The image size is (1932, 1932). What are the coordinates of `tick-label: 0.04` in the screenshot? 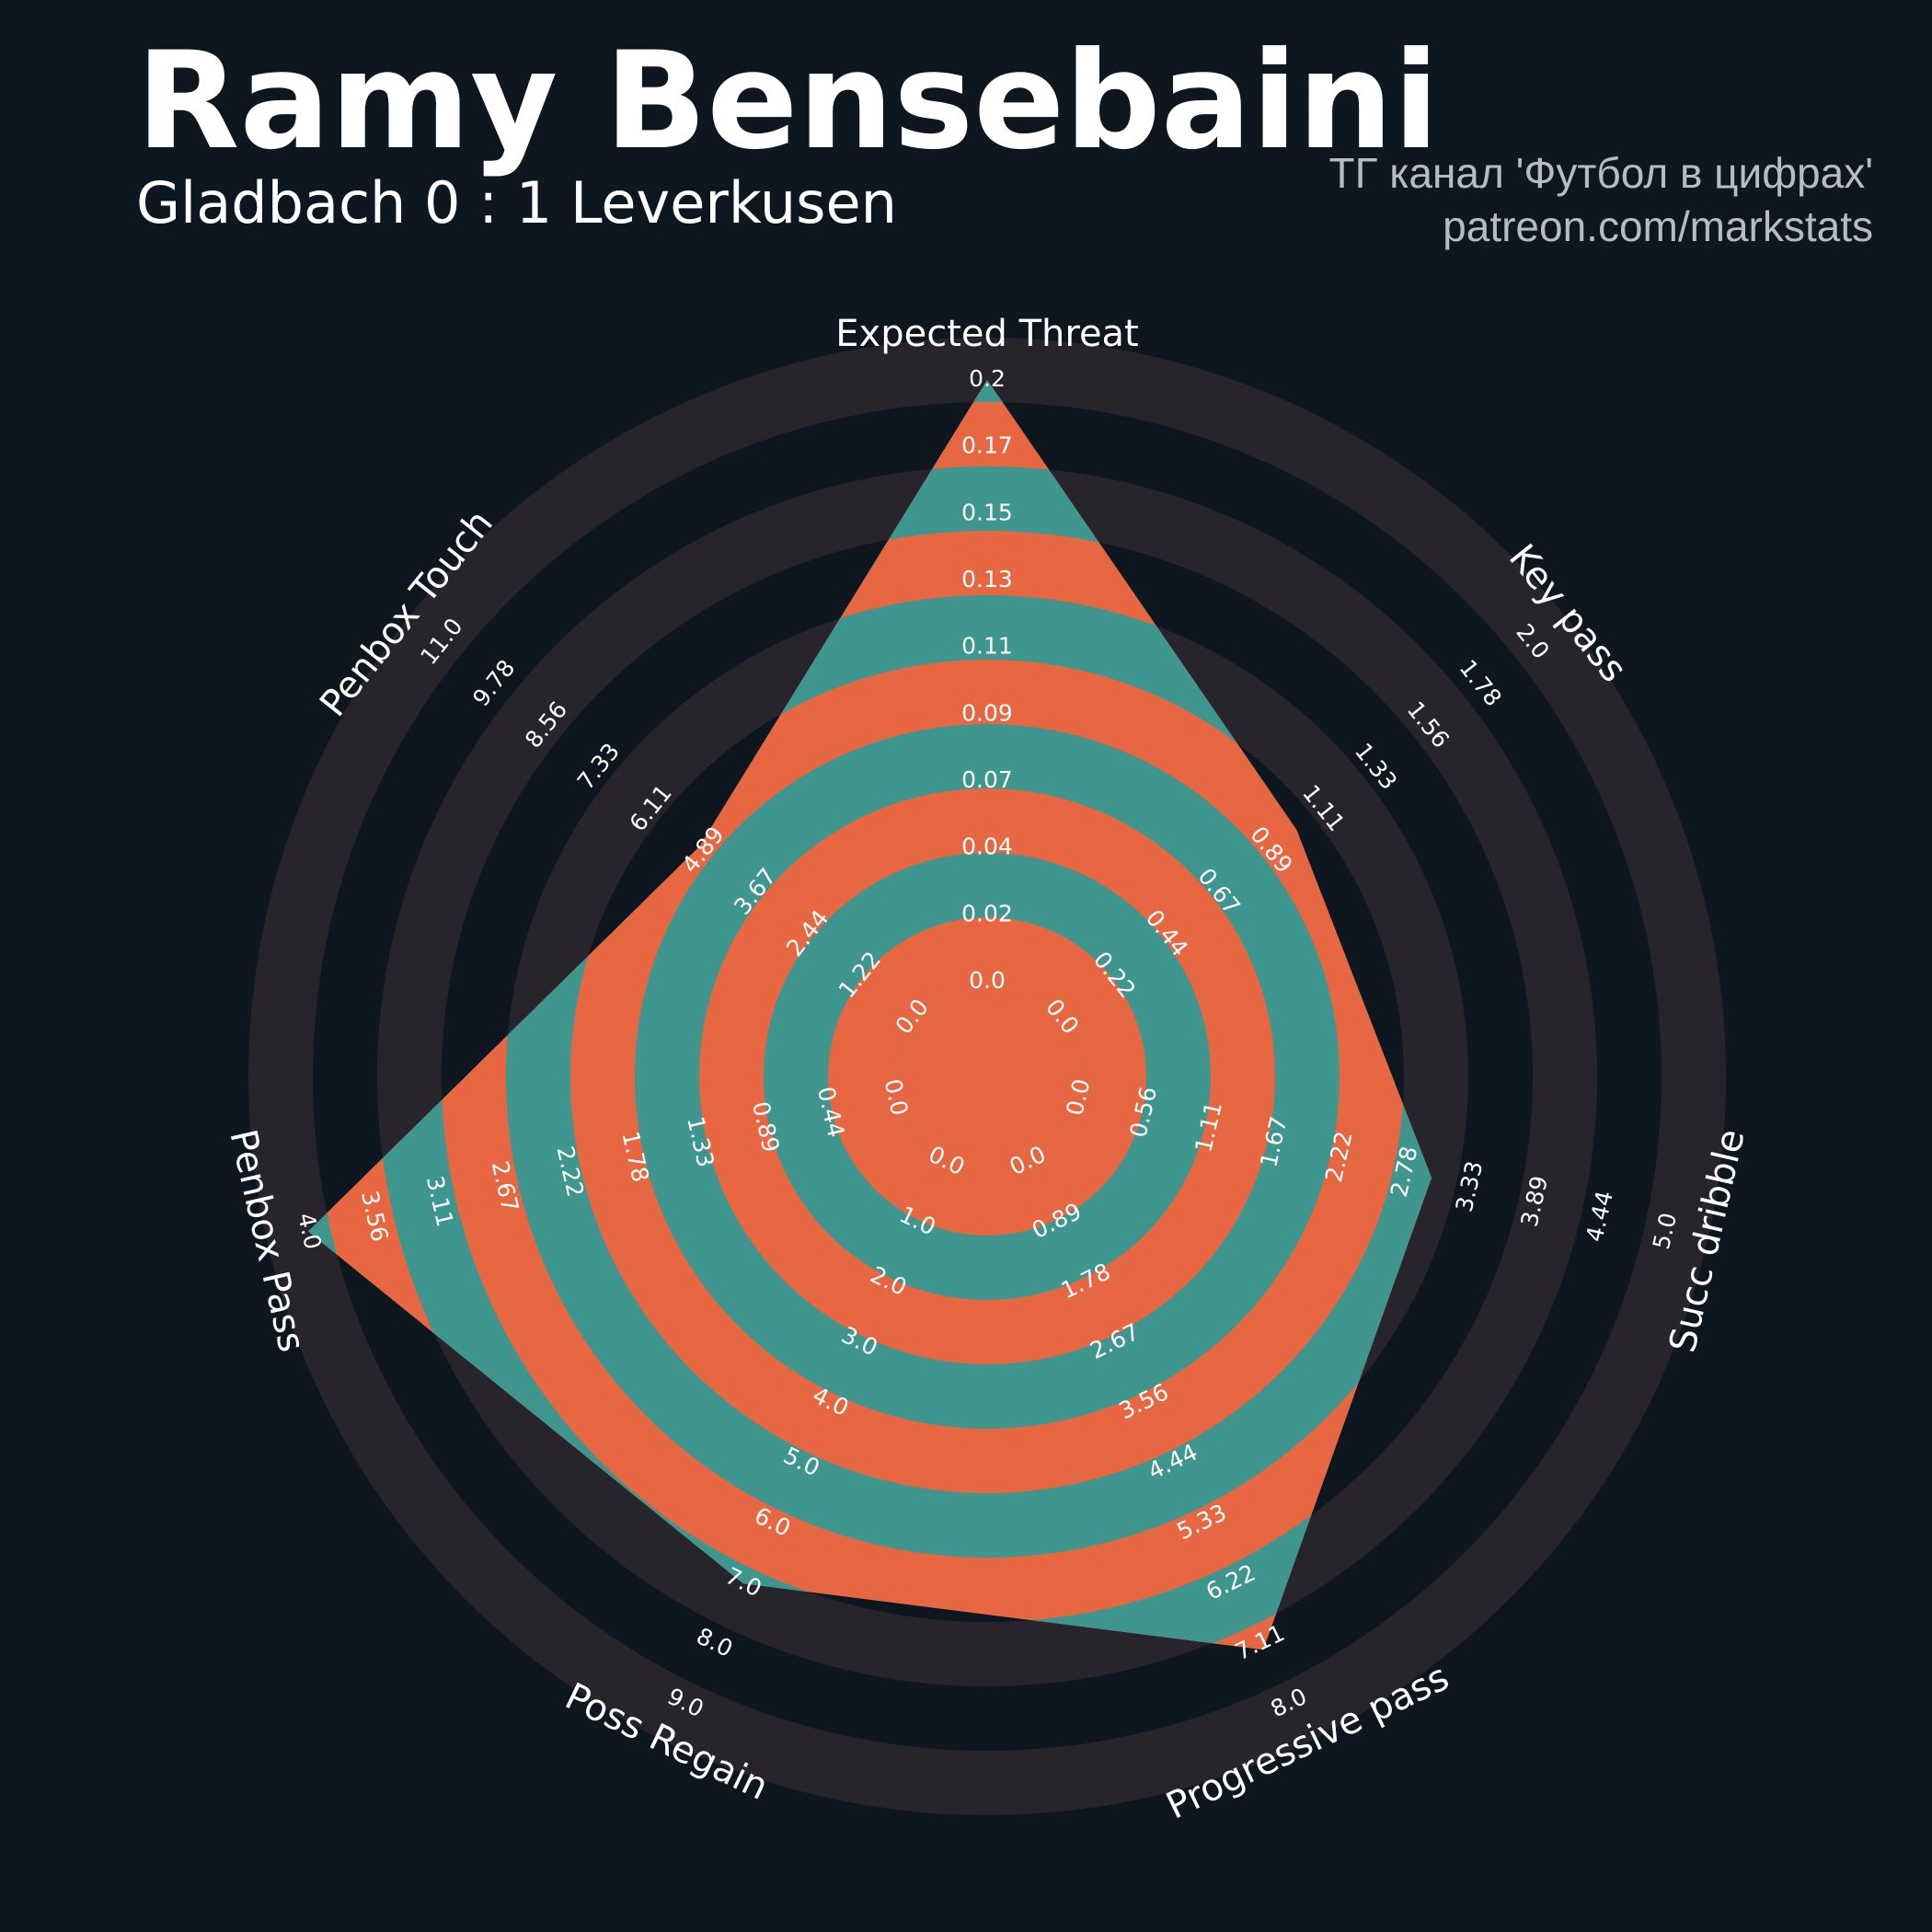 It's located at (987, 847).